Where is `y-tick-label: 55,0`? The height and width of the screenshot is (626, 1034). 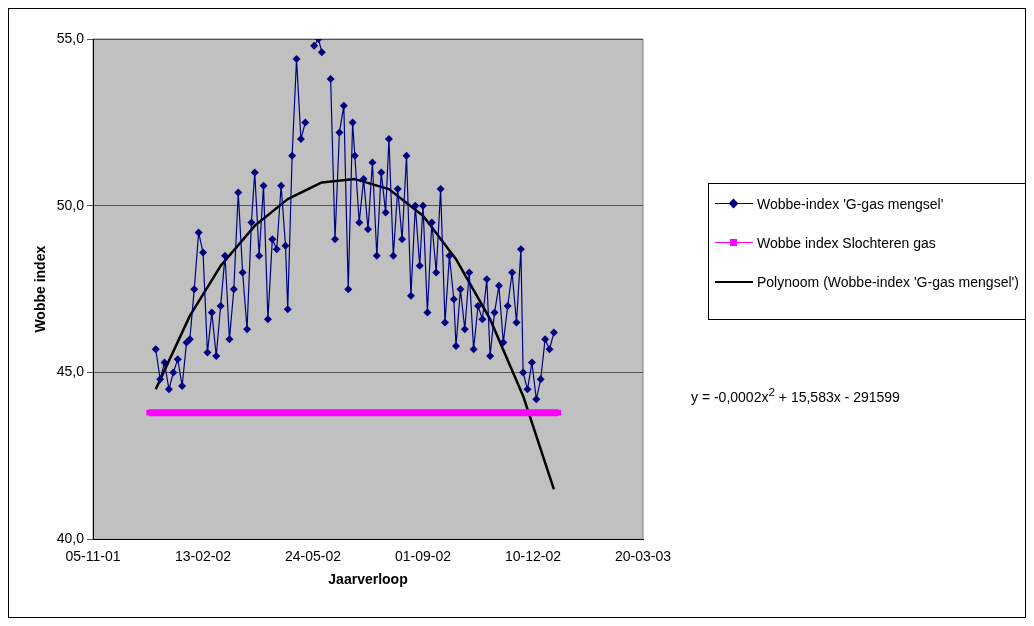
y-tick-label: 55,0 is located at coordinates (70, 37).